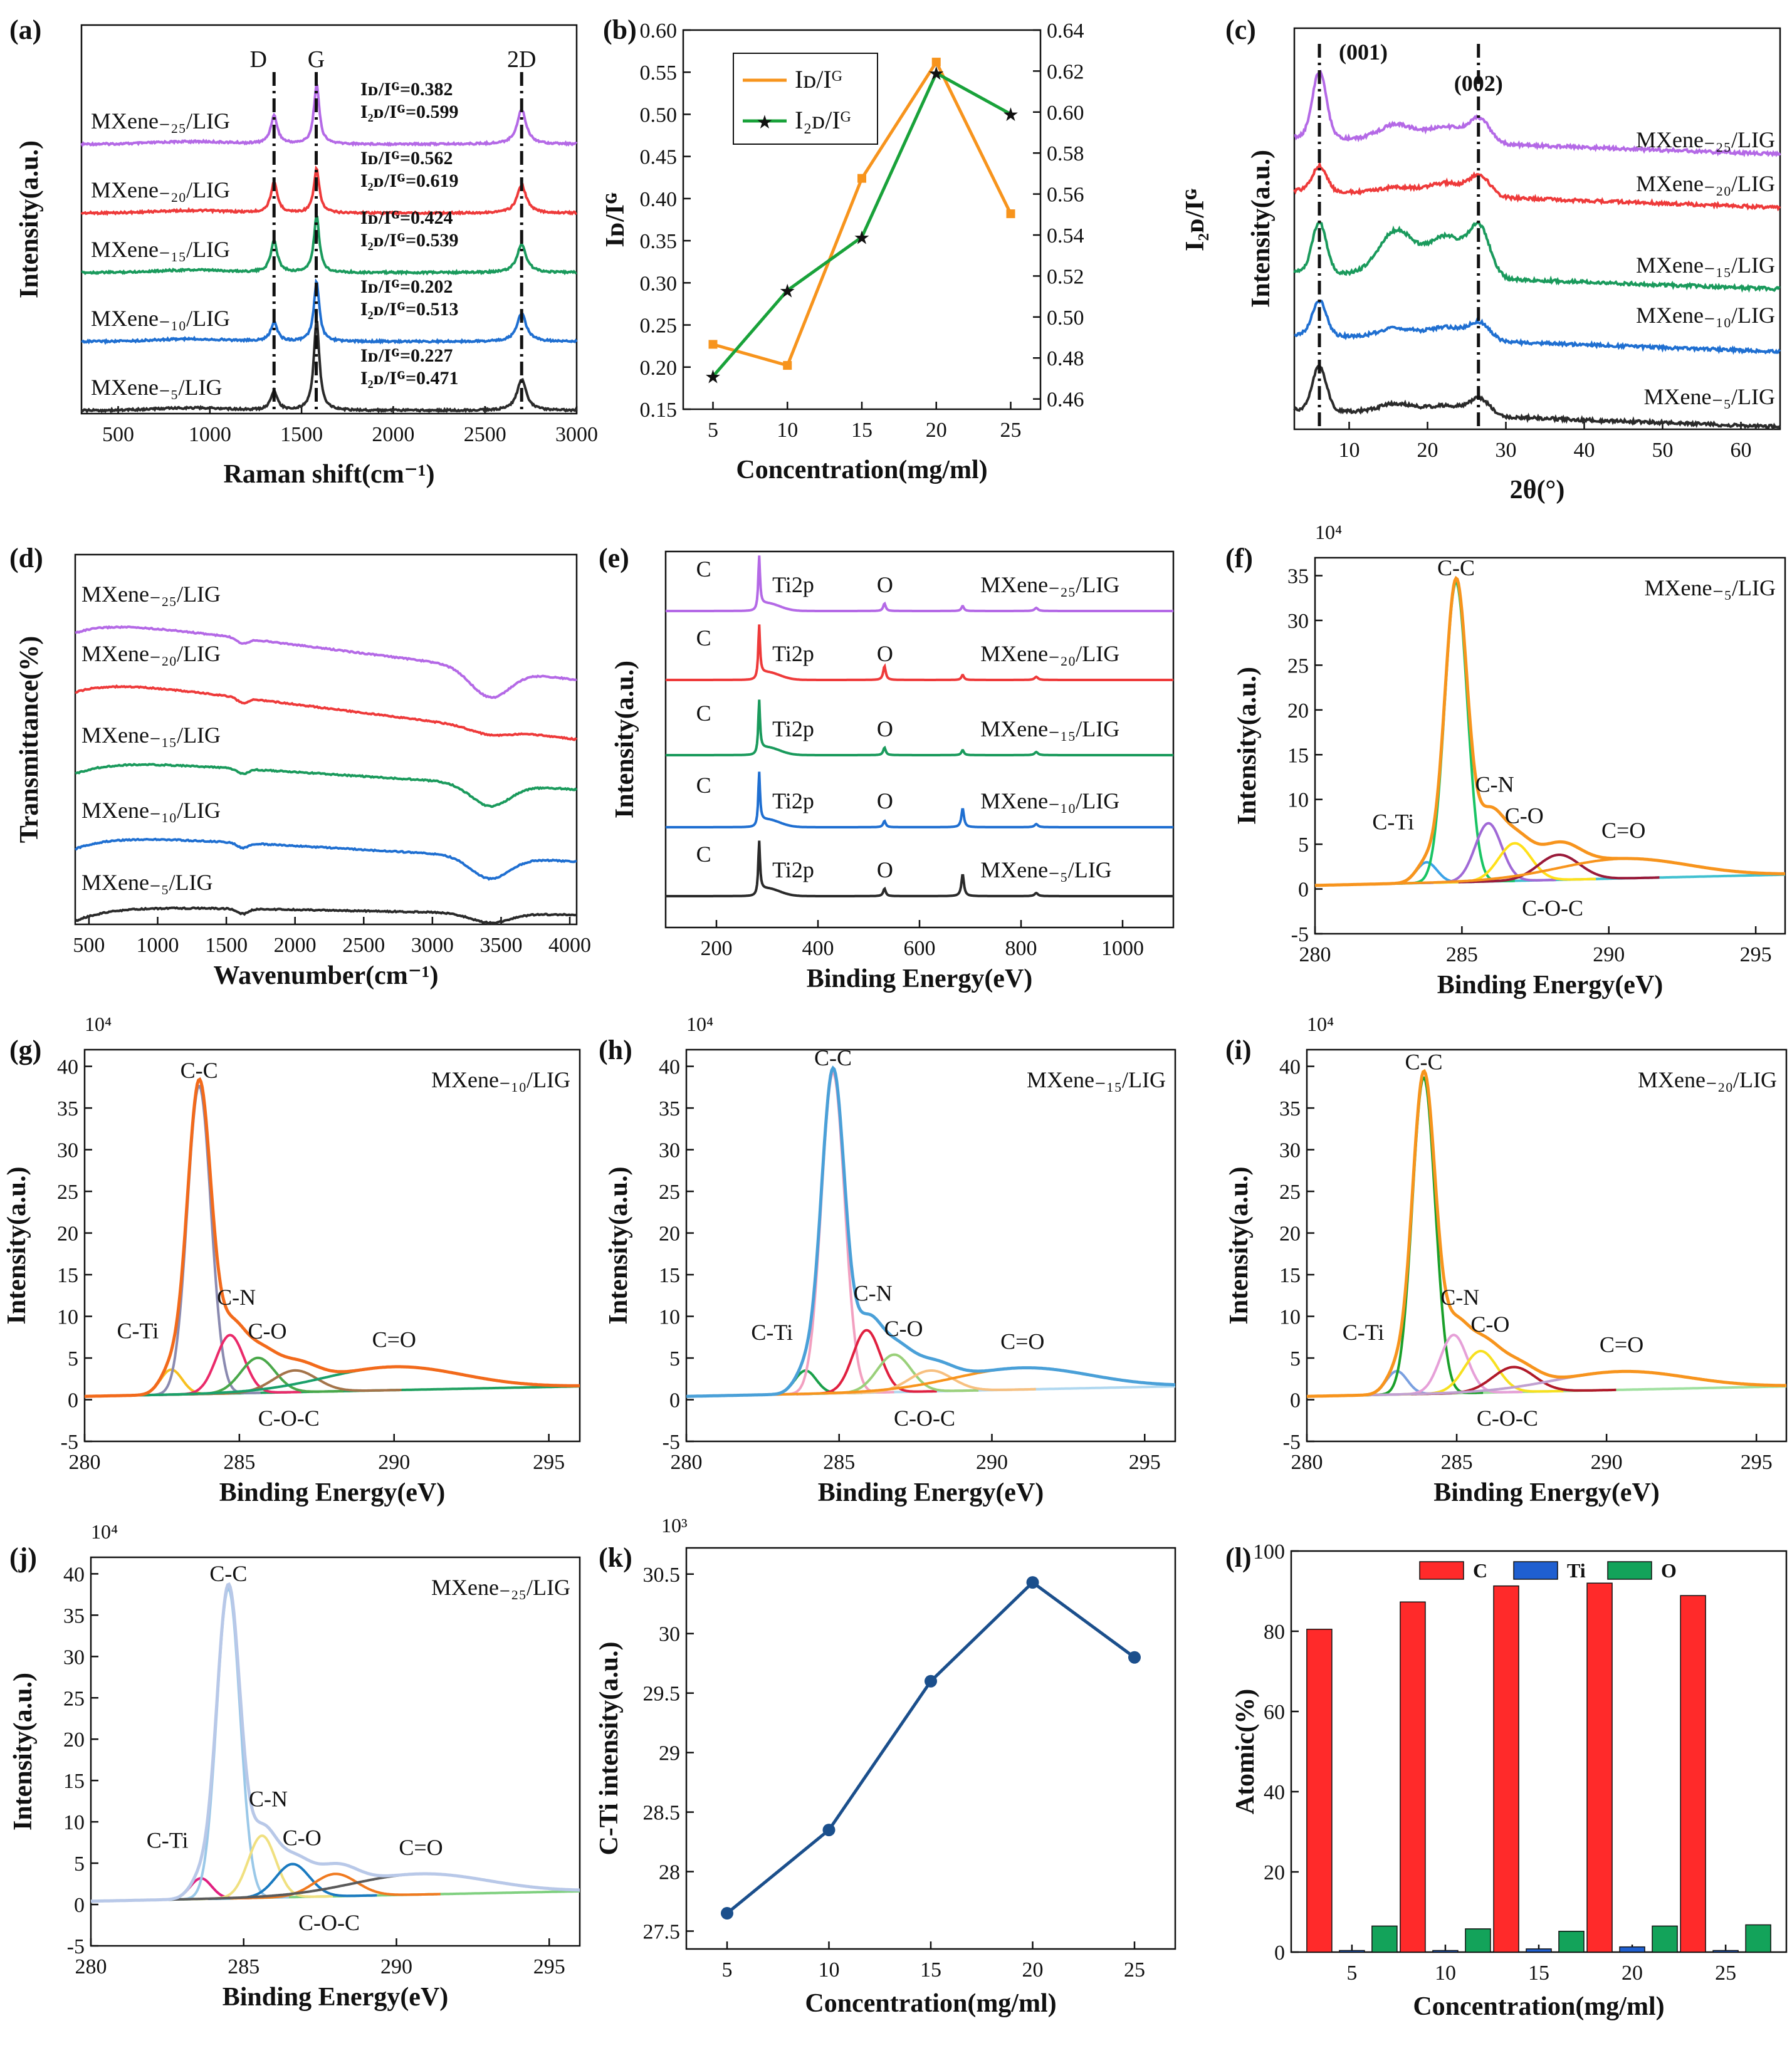 The width and height of the screenshot is (1792, 2053). Describe the element at coordinates (659, 326) in the screenshot. I see `y-tick-label: 0.25` at that location.